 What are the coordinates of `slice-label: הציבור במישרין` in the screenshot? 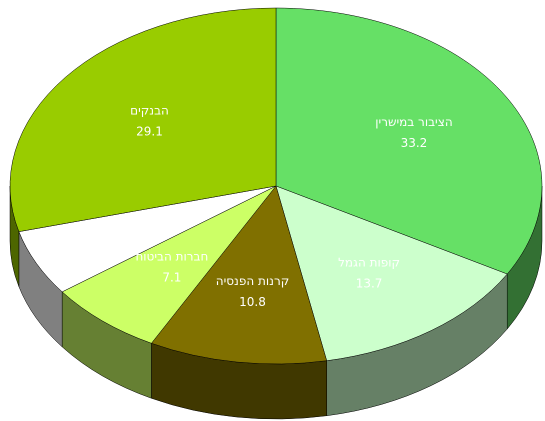 It's located at (413, 122).